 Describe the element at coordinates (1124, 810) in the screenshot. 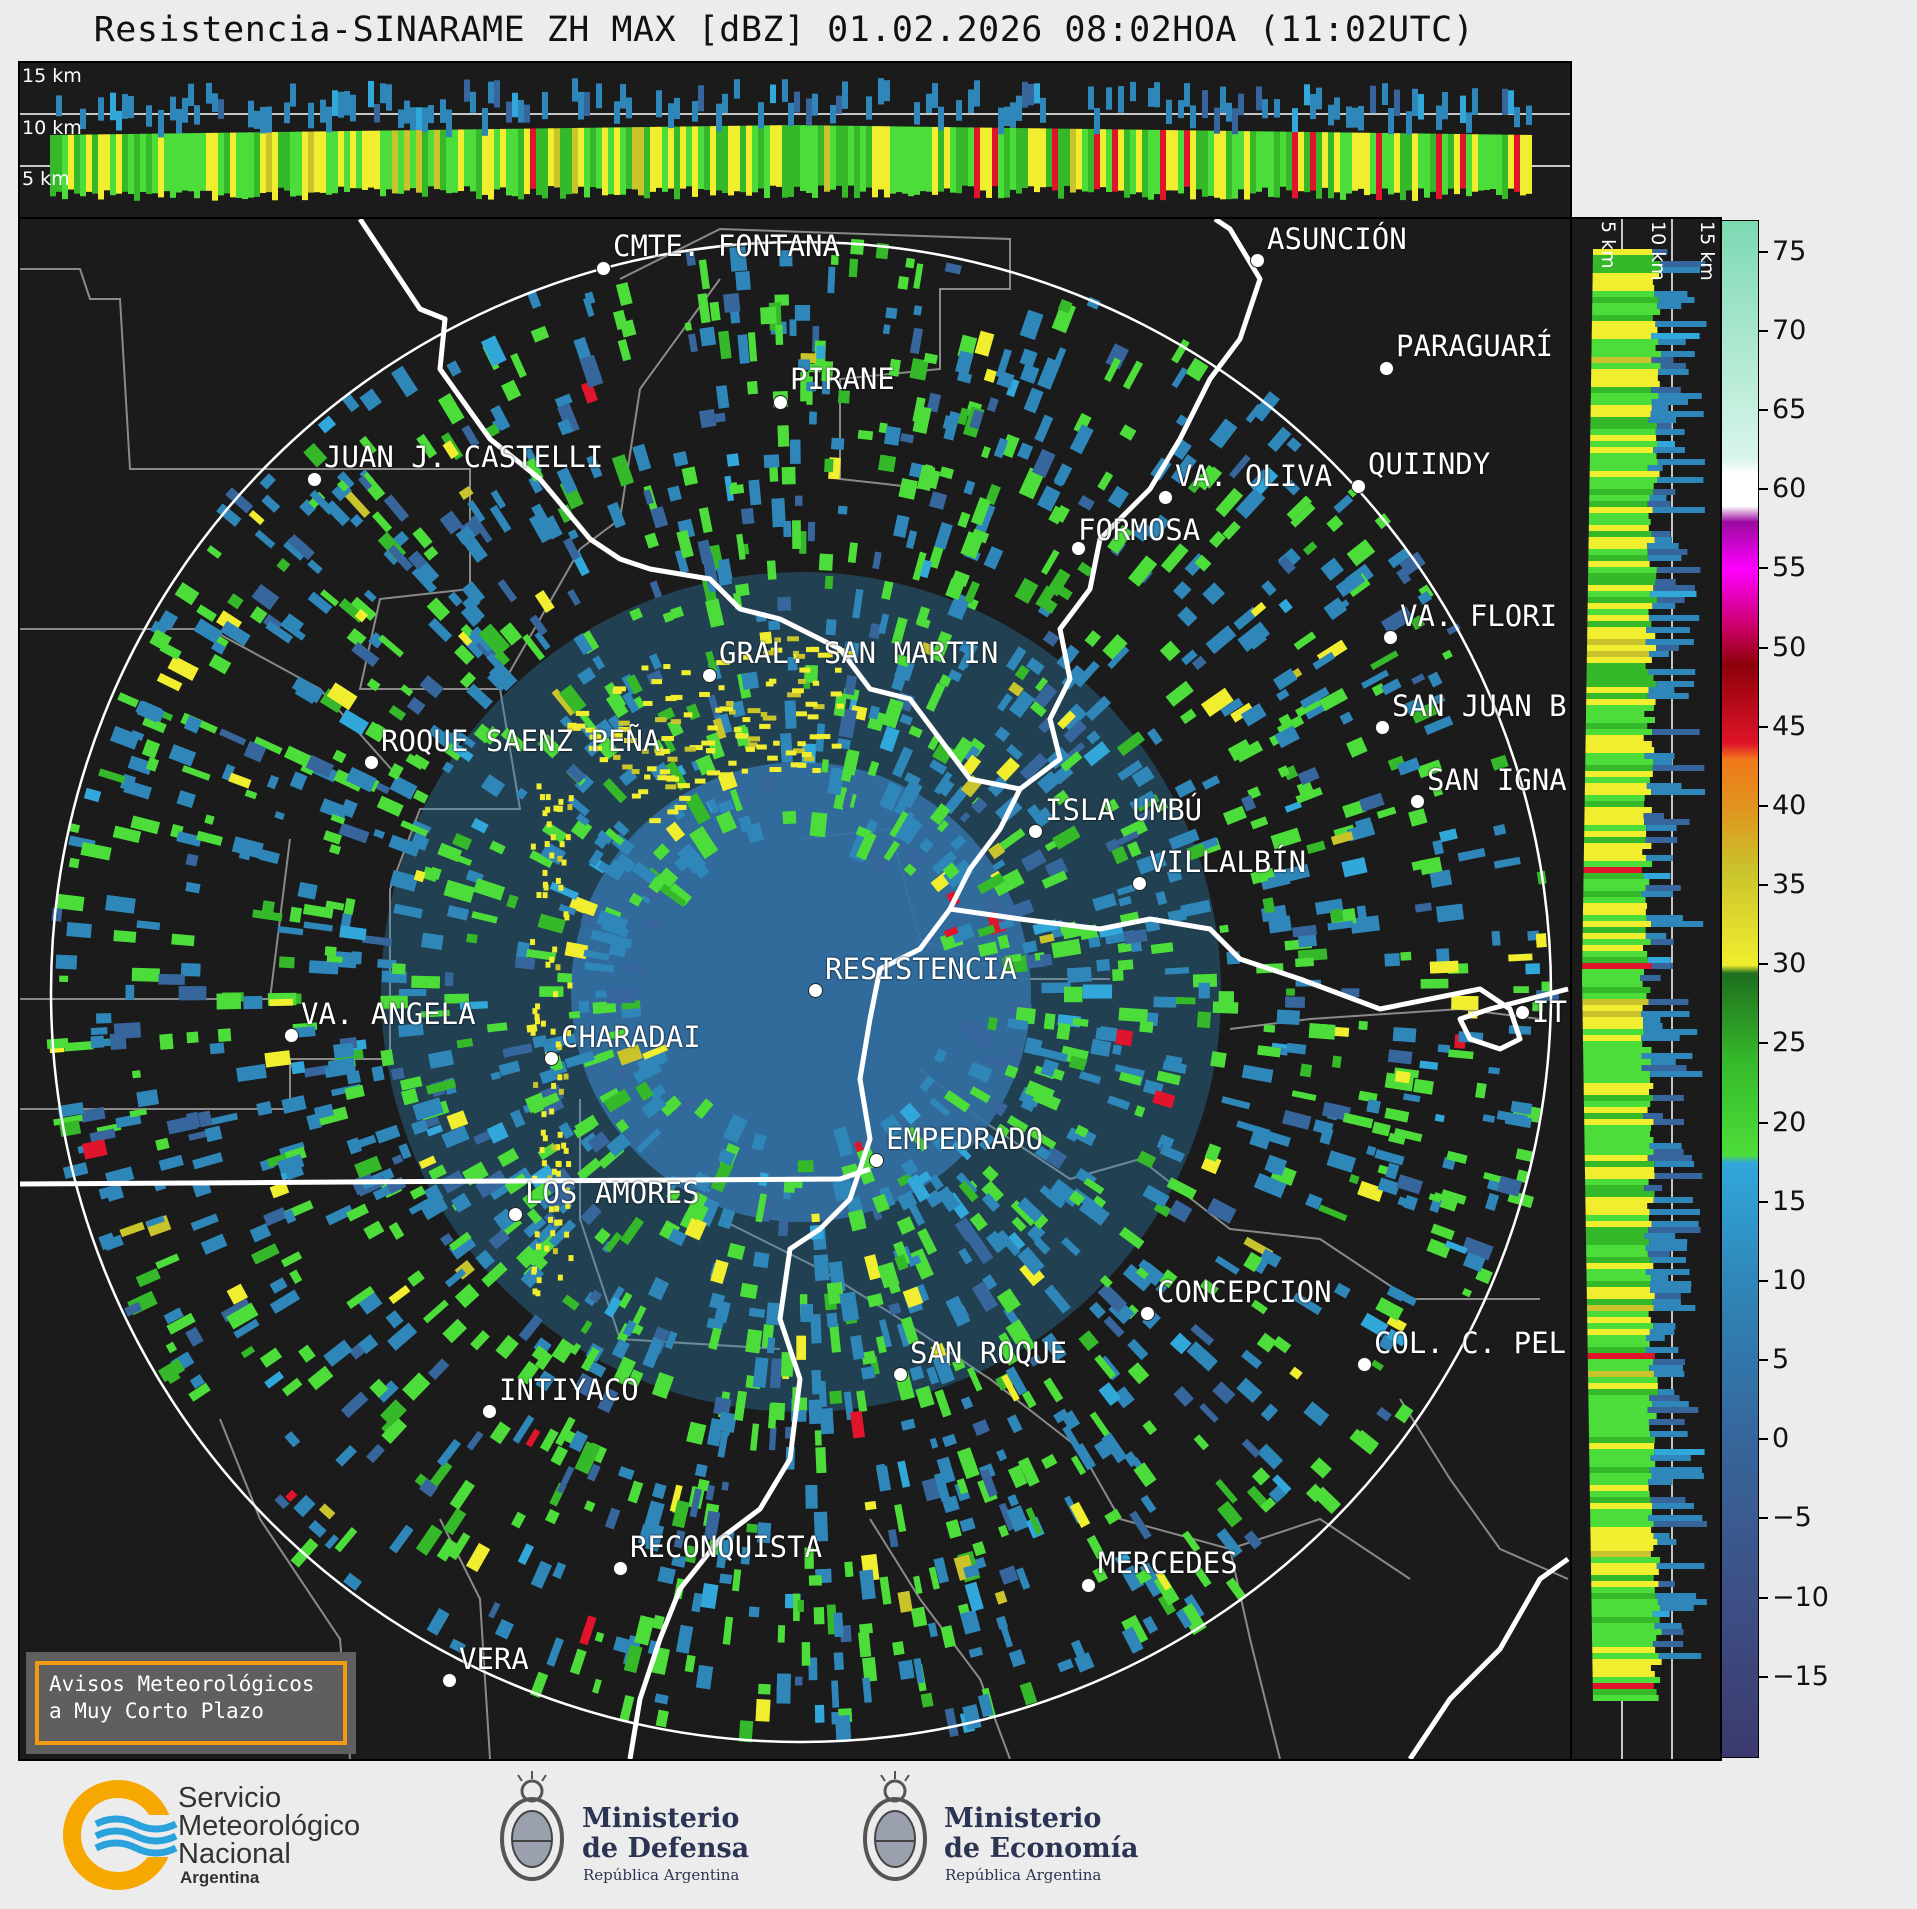

I see `city-label-isla-umbu: ISLA UMBÚ` at that location.